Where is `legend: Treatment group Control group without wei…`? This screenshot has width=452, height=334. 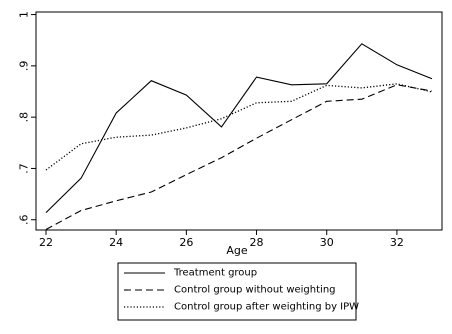 legend: Treatment group Control group without wei… is located at coordinates (238, 291).